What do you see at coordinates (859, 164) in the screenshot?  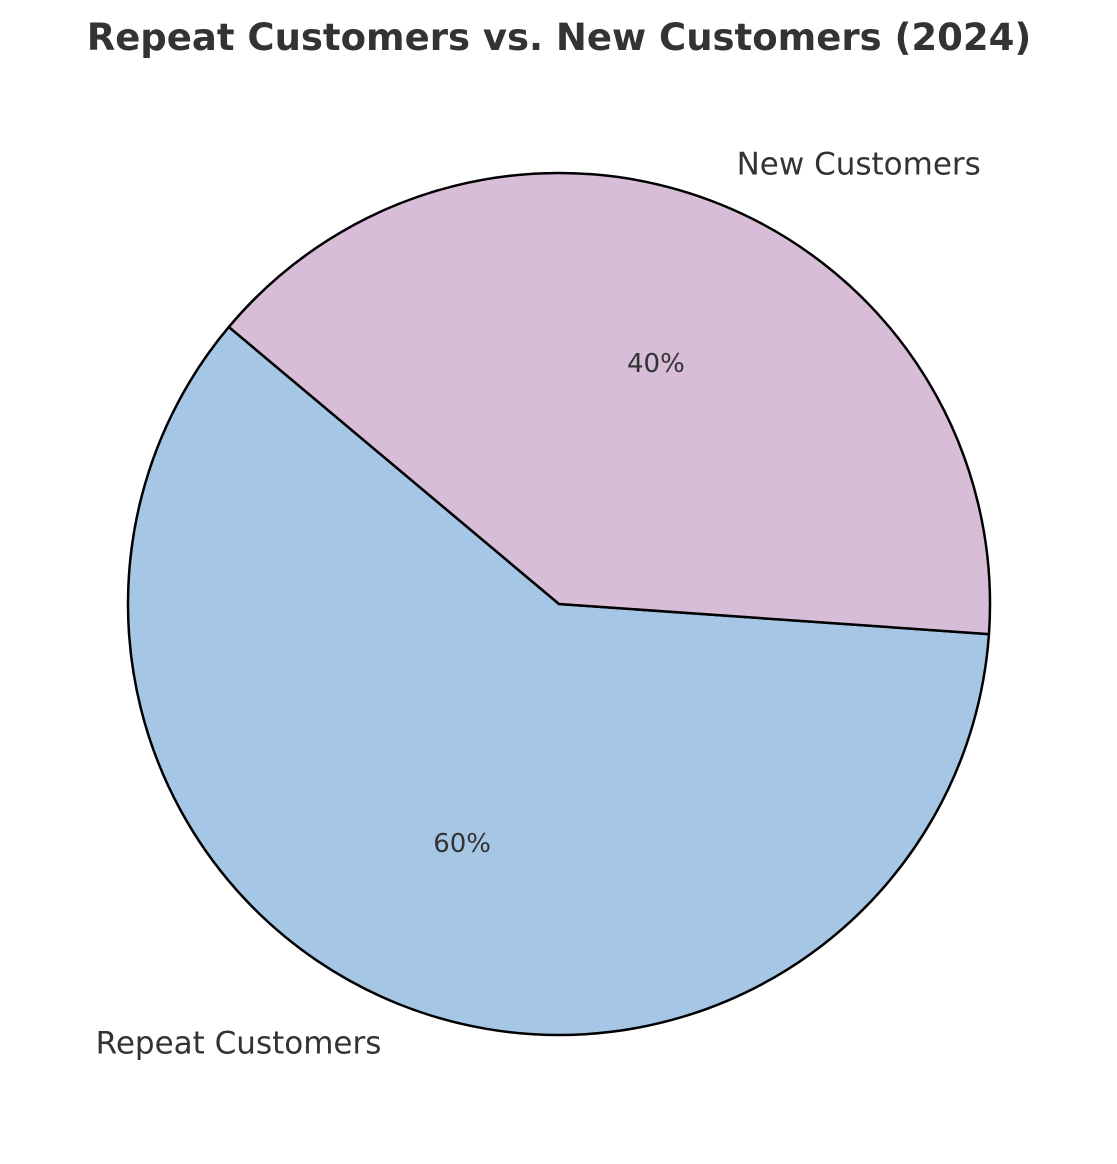 I see `slice-label-new-customers: New Customers` at bounding box center [859, 164].